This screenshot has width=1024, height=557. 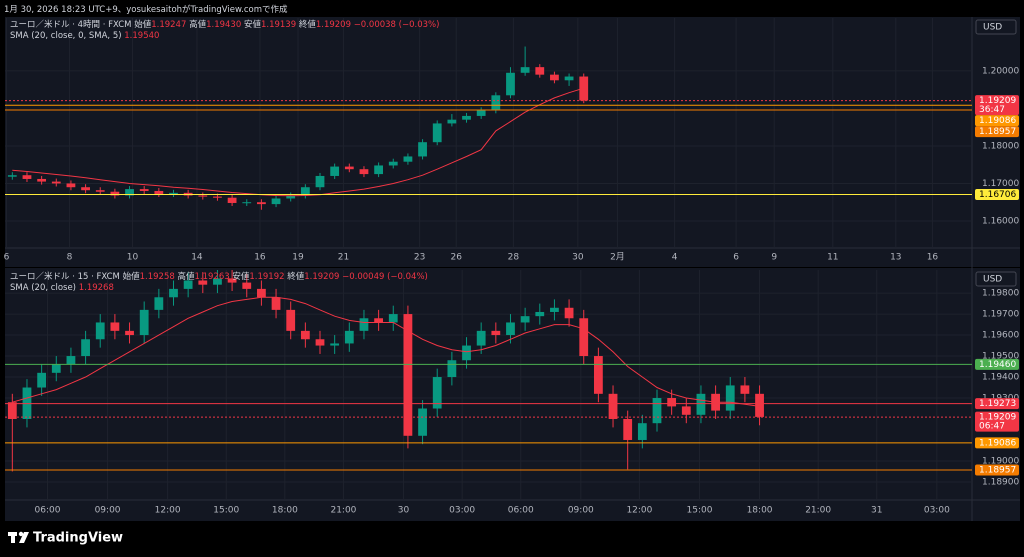 What do you see at coordinates (1000, 184) in the screenshot?
I see `y-tick-label: 1.17000` at bounding box center [1000, 184].